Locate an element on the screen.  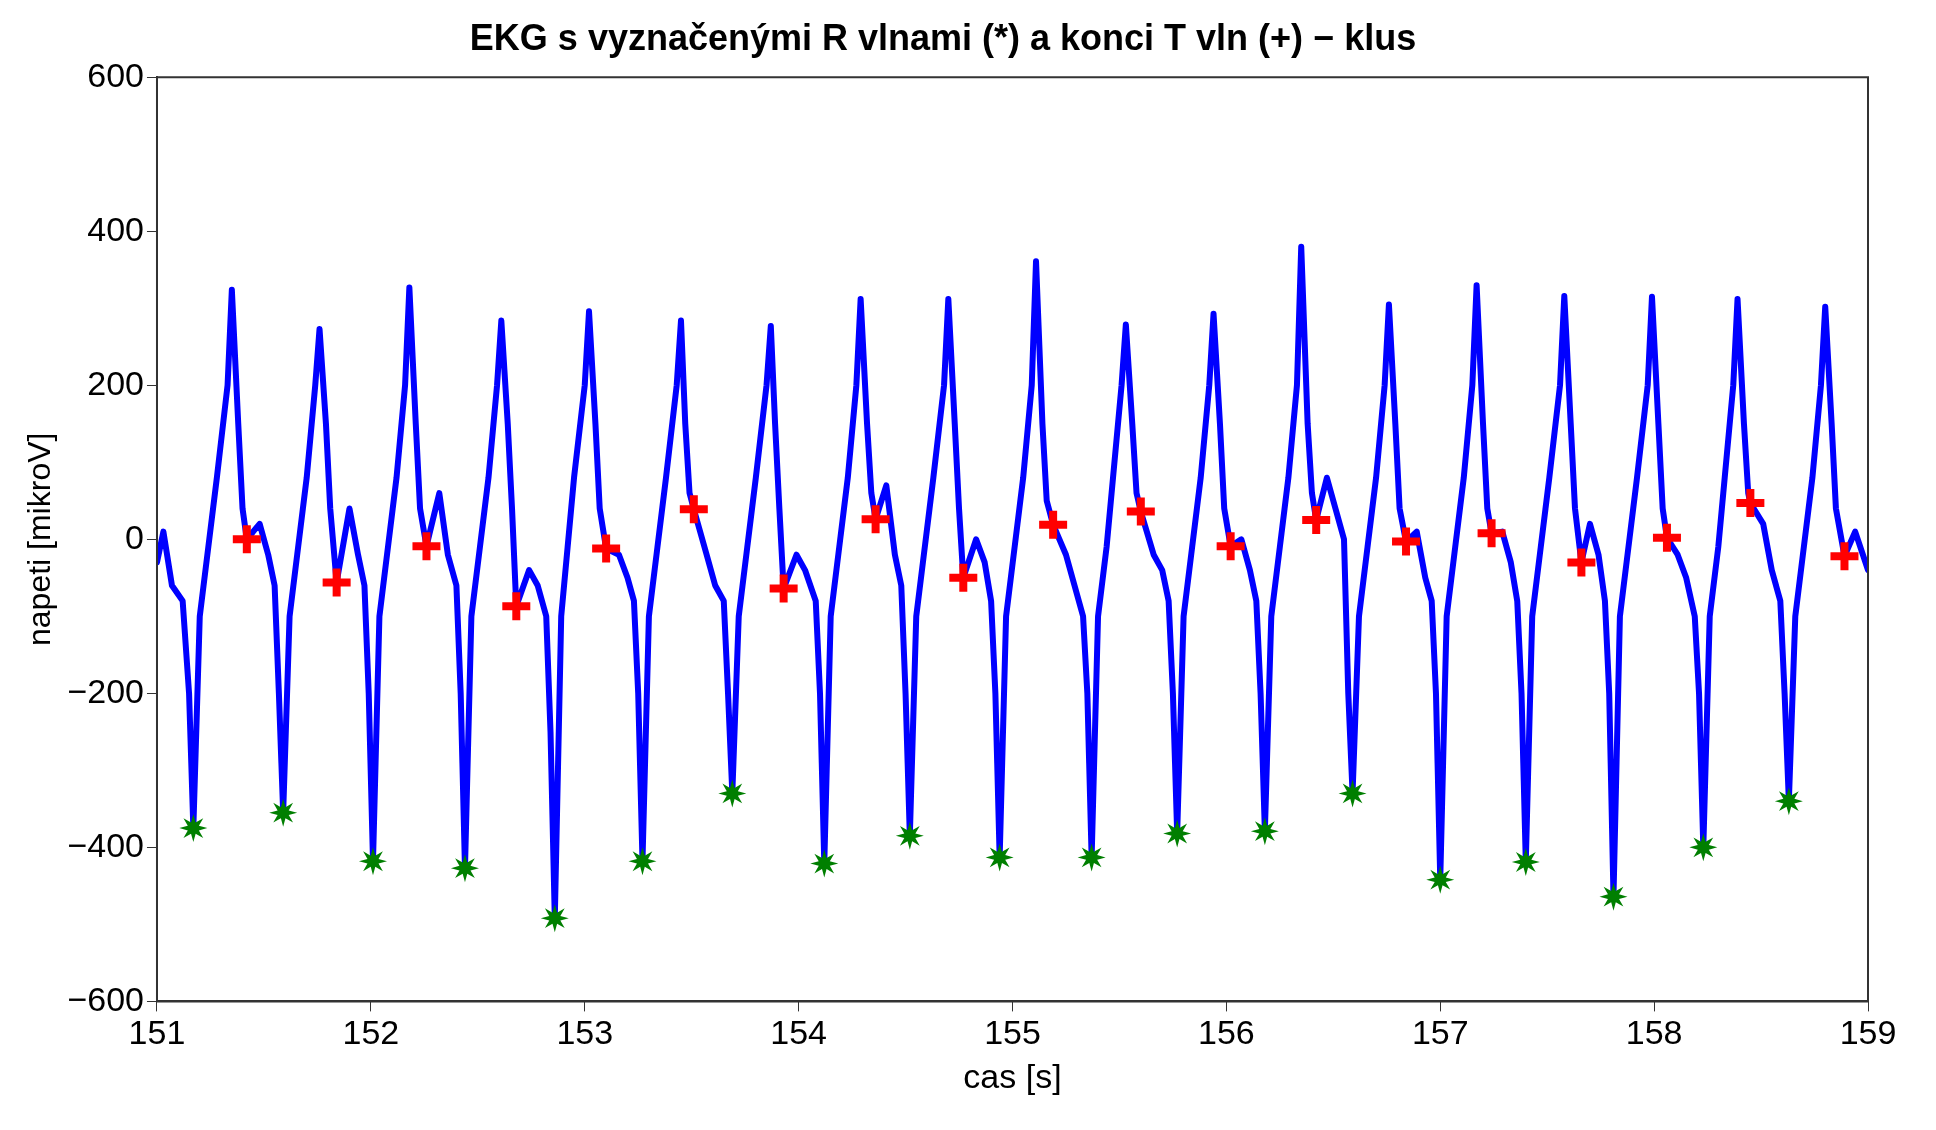
y-tick-label: 600 is located at coordinates (115, 74).